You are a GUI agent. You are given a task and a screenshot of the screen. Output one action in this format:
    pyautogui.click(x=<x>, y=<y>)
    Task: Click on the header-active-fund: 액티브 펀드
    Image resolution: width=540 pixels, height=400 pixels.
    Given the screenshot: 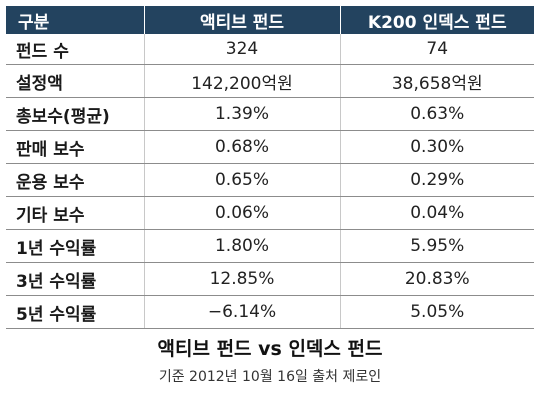 What is the action you would take?
    pyautogui.click(x=242, y=20)
    